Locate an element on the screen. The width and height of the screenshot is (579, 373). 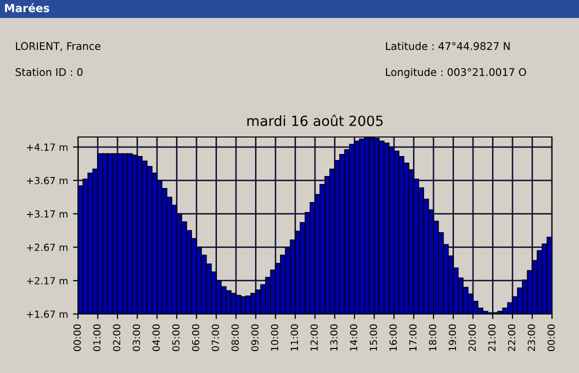
x-tick-label: 08:00 is located at coordinates (235, 338).